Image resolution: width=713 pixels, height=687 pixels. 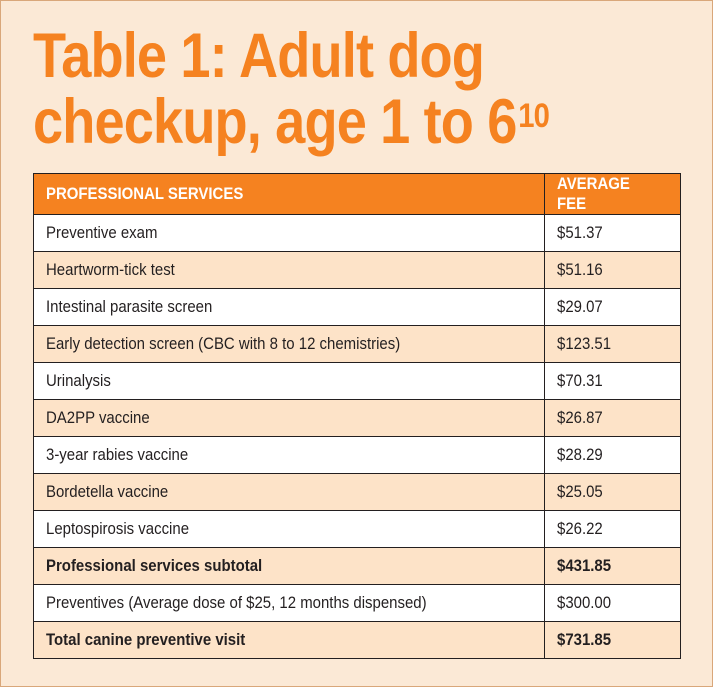 What do you see at coordinates (289, 529) in the screenshot?
I see `service-cell: Leptospirosis vaccine` at bounding box center [289, 529].